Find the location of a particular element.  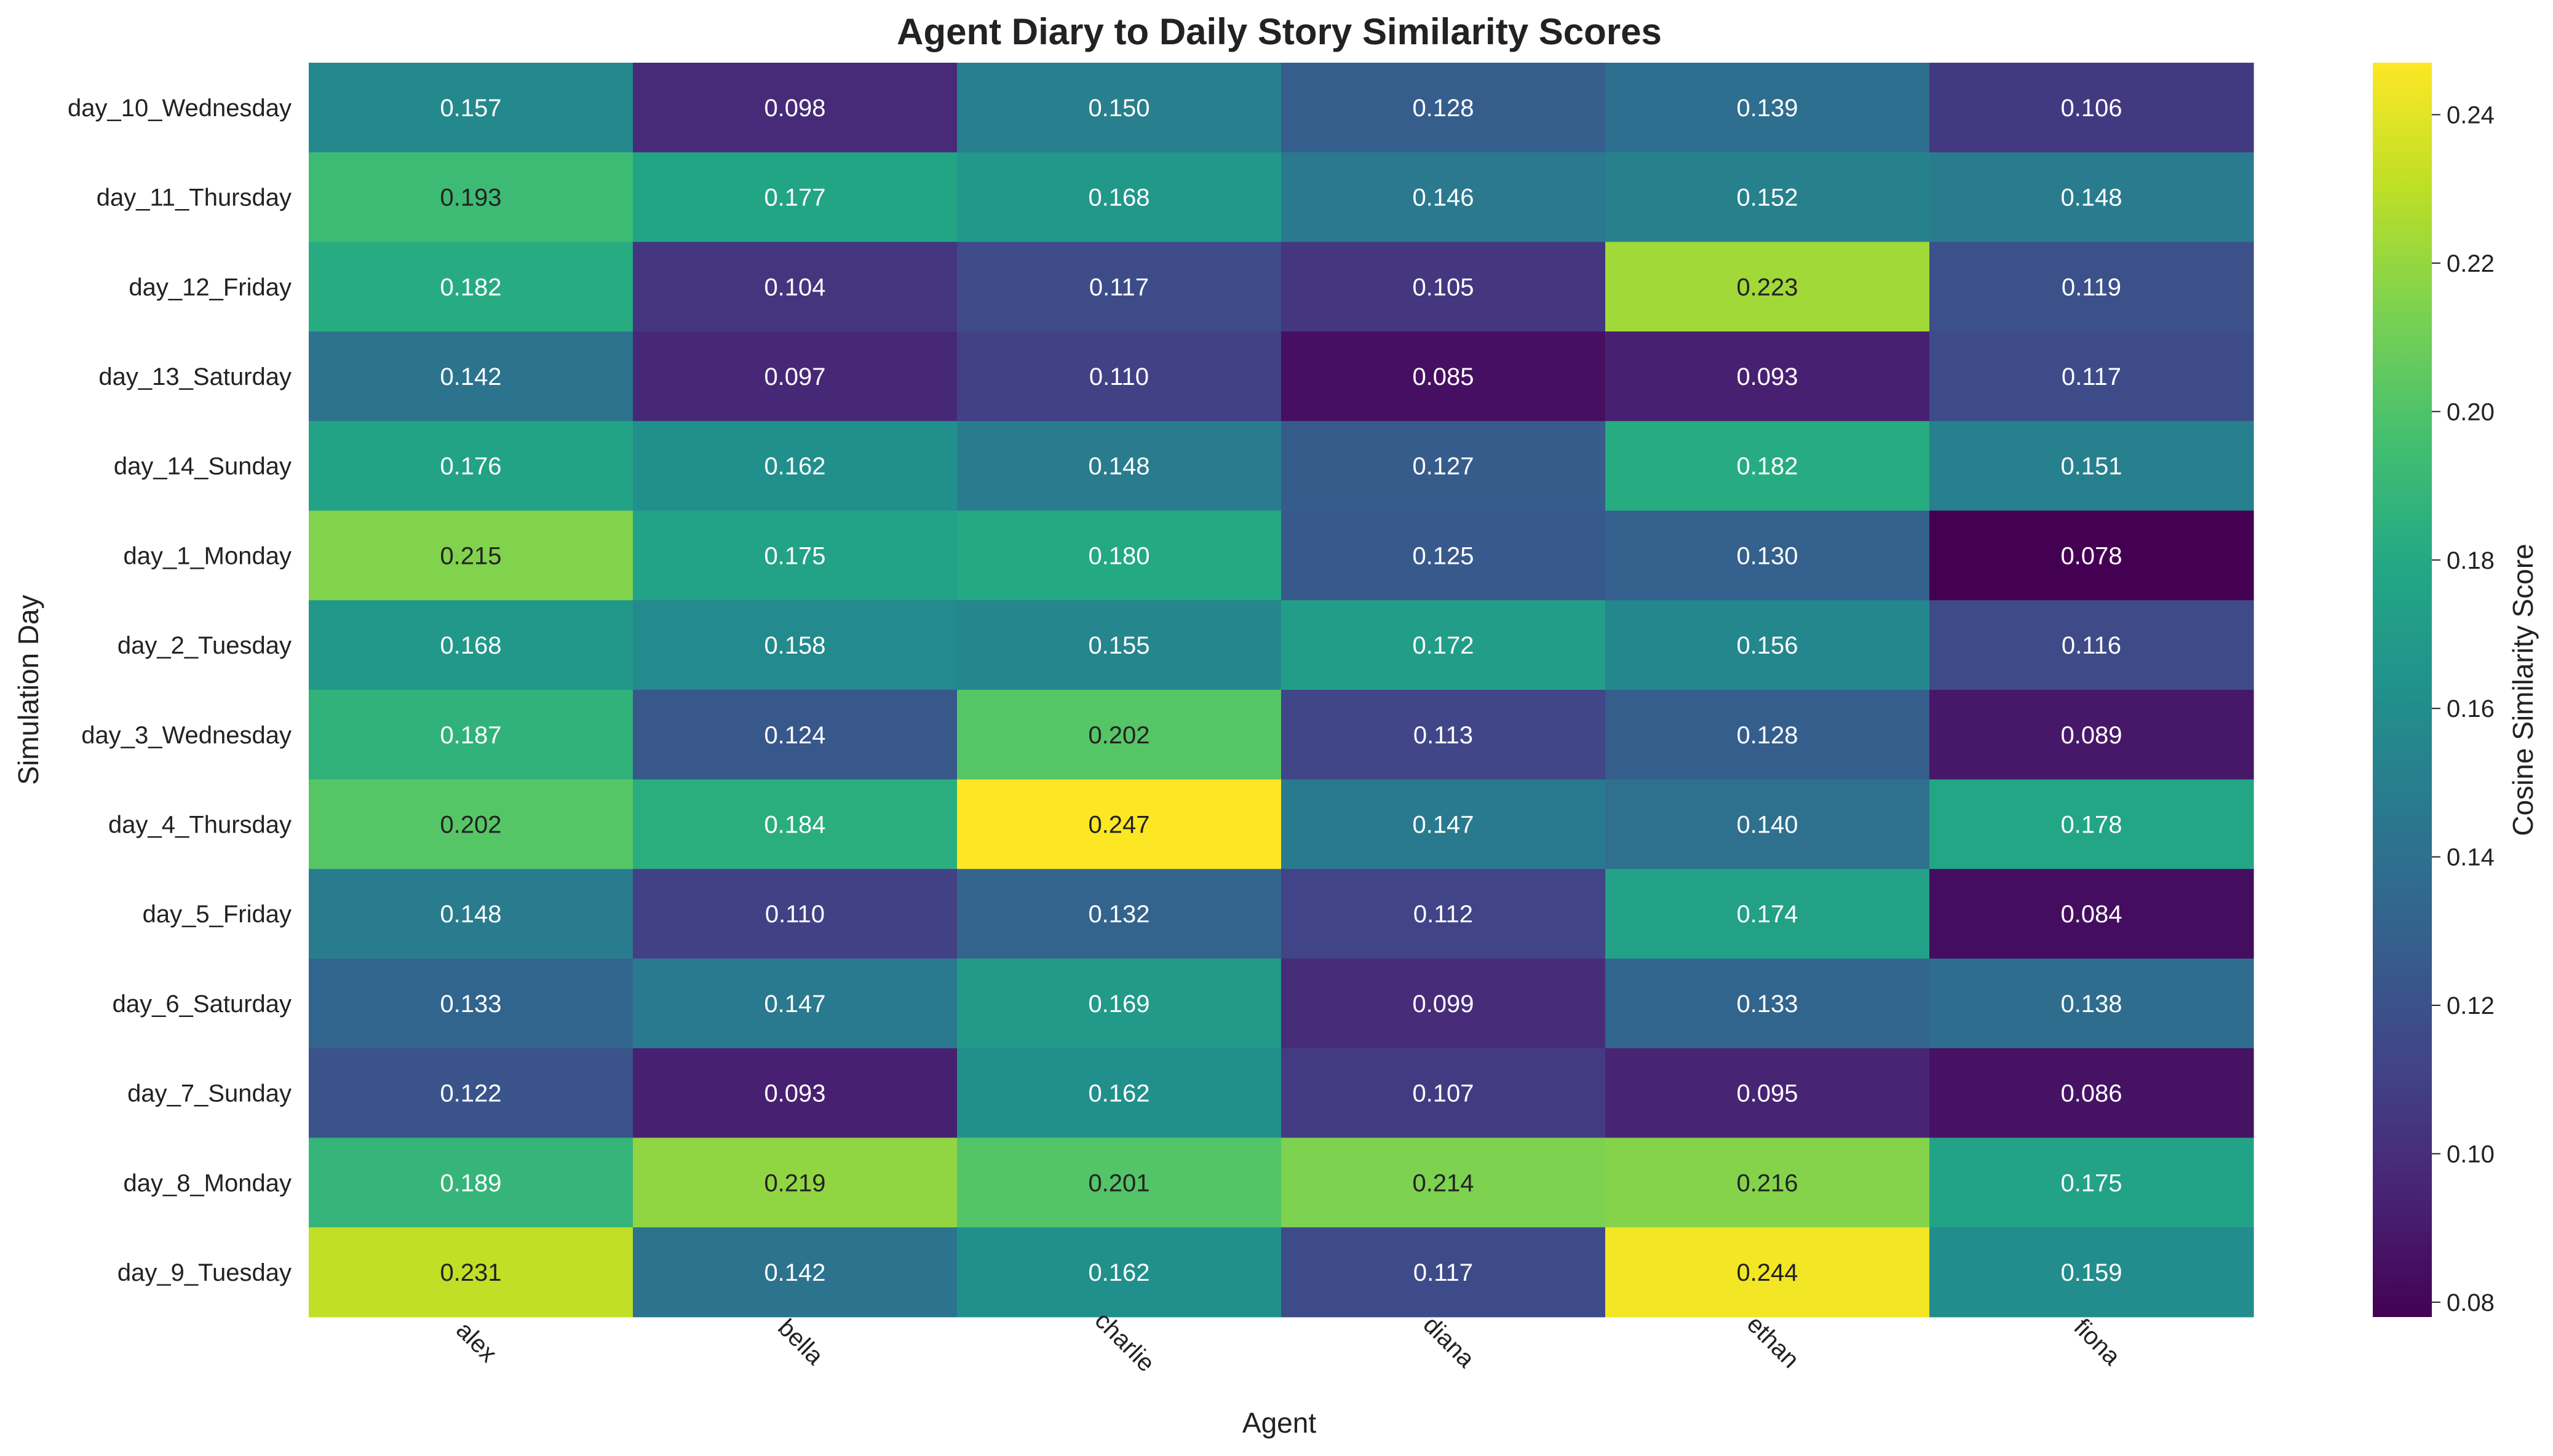

colorbar-label: Cosine Similarity Score is located at coordinates (2523, 690).